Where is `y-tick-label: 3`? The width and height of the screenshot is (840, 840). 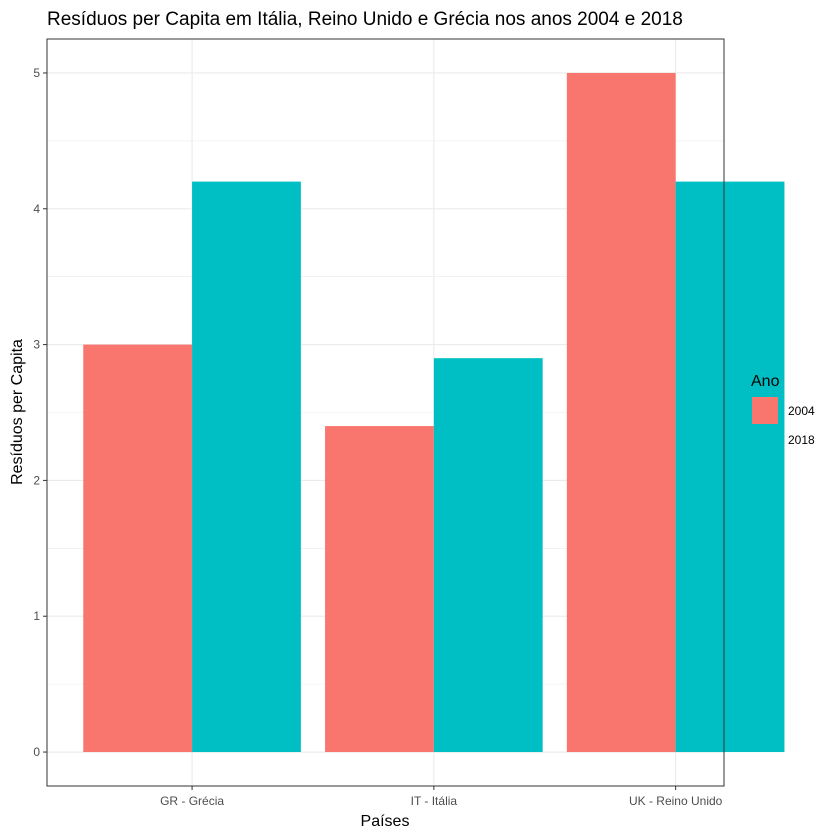
y-tick-label: 3 is located at coordinates (36, 345).